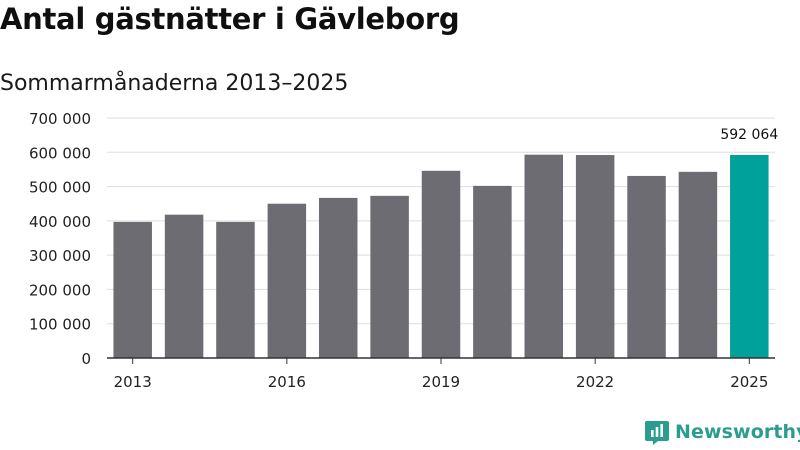 The height and width of the screenshot is (450, 800). I want to click on bar-2020, so click(492, 271).